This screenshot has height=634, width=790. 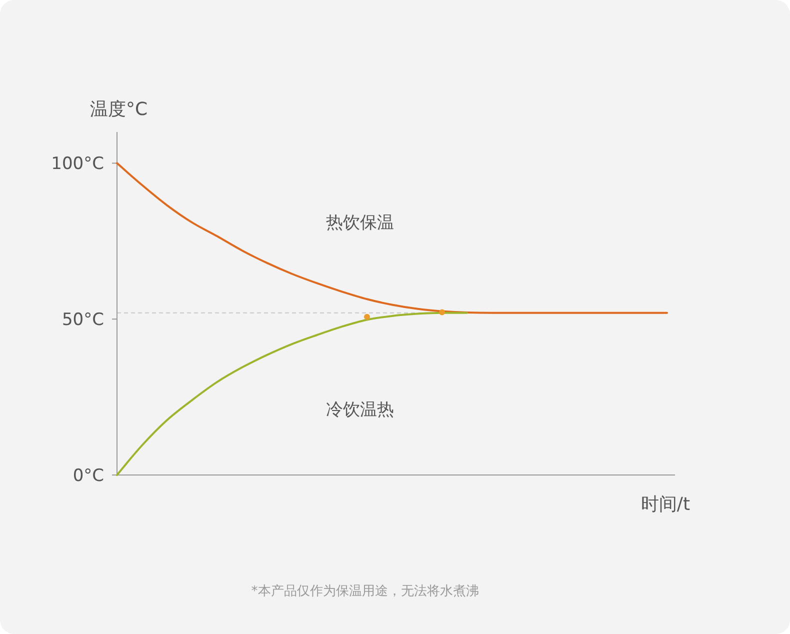 I want to click on annotation: 冷饮温热, so click(x=360, y=410).